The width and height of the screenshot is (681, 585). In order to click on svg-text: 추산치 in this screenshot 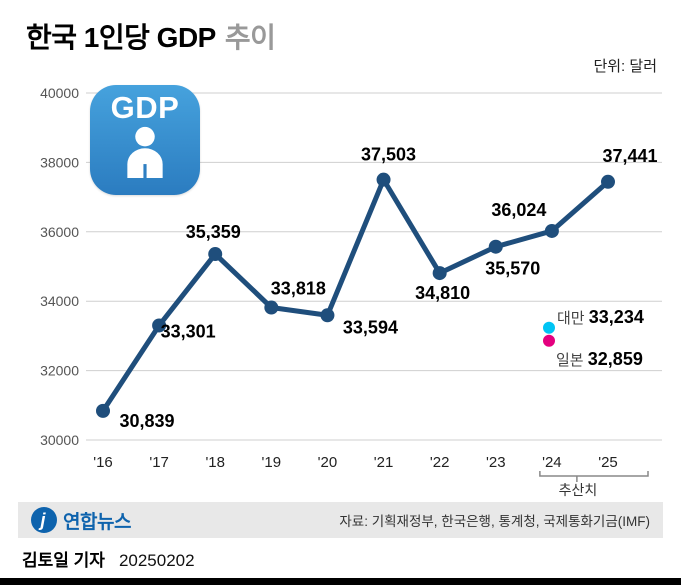, I will do `click(578, 490)`.